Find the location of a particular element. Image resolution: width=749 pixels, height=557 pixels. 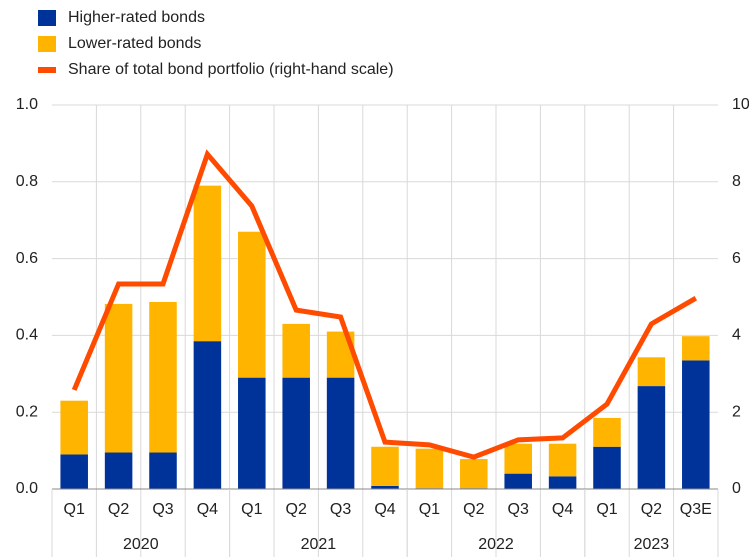

y-tick-label: 0.0 is located at coordinates (27, 488).